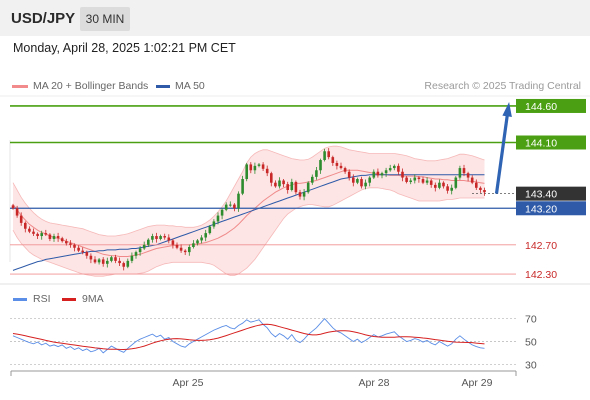 This screenshot has height=400, width=590. I want to click on chart-header: USD/JPY 30 MIN, so click(295, 18).